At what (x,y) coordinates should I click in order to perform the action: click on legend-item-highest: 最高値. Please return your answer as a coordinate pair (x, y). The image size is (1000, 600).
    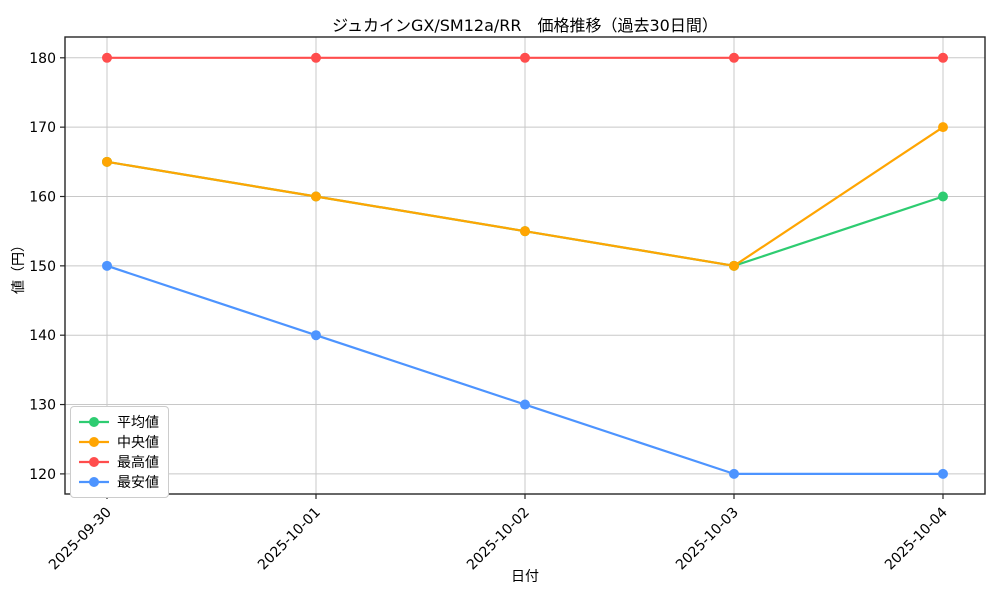
    Looking at the image, I should click on (118, 462).